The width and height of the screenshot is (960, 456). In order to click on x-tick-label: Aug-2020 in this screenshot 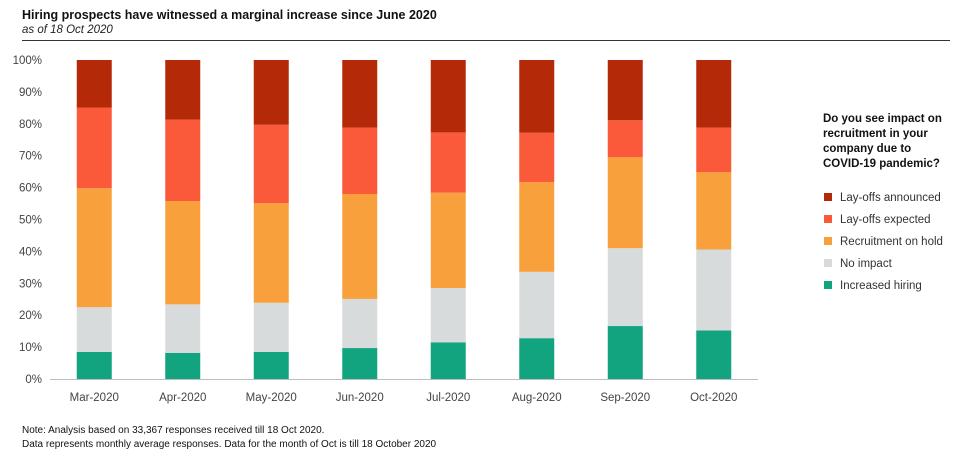, I will do `click(537, 398)`.